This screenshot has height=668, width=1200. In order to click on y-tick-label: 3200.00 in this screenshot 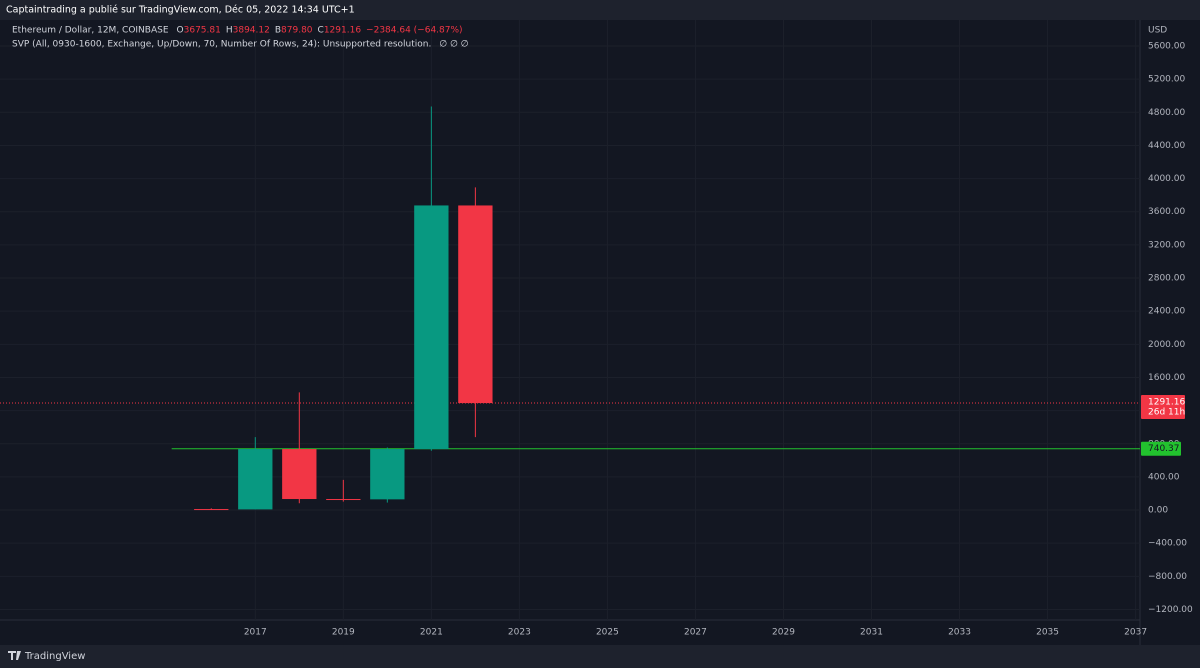, I will do `click(1166, 245)`.